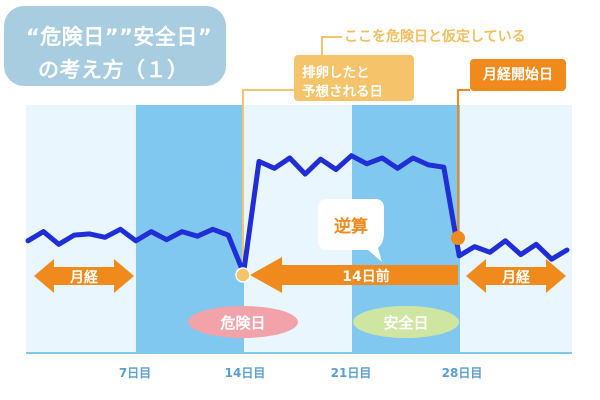 The height and width of the screenshot is (400, 600). I want to click on safe-day-ellipse, so click(406, 322).